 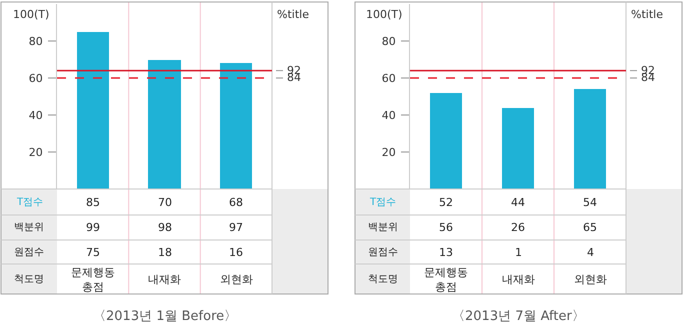 What do you see at coordinates (165, 316) in the screenshot?
I see `text: 〈2013년 1월 Before〉` at bounding box center [165, 316].